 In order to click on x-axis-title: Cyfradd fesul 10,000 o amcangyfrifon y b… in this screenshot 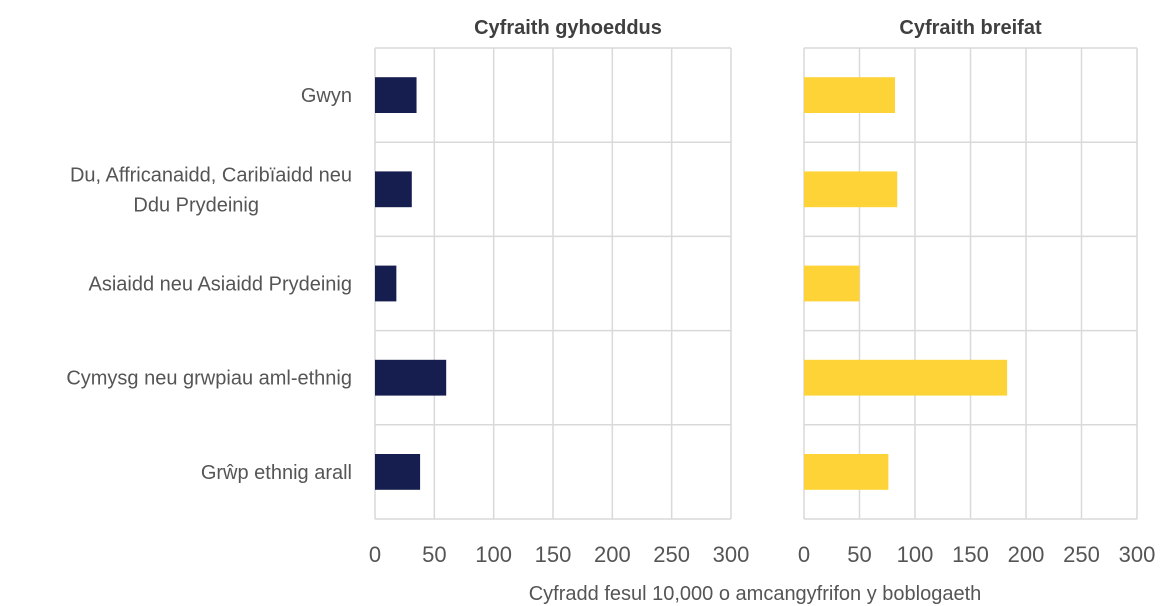, I will do `click(755, 594)`.